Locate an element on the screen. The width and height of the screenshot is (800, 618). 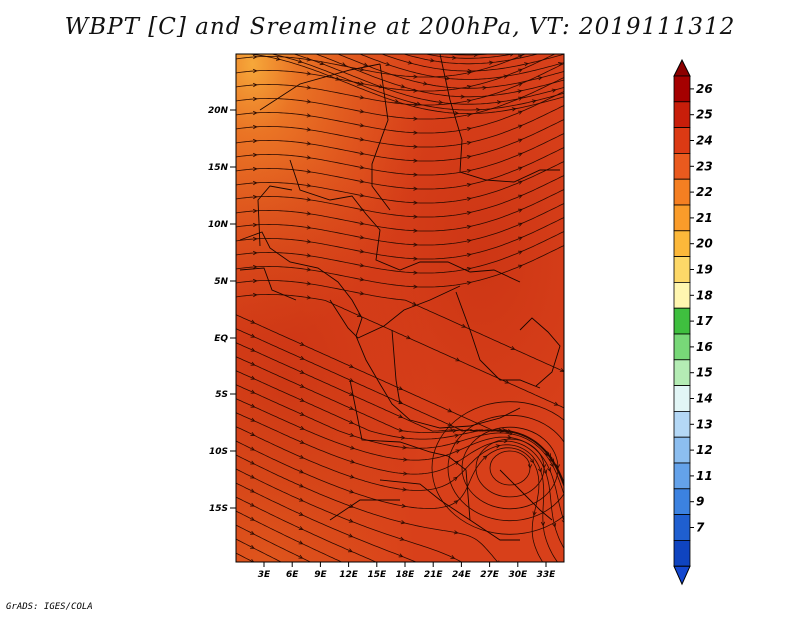
lon-label: 6E is located at coordinates (292, 575).